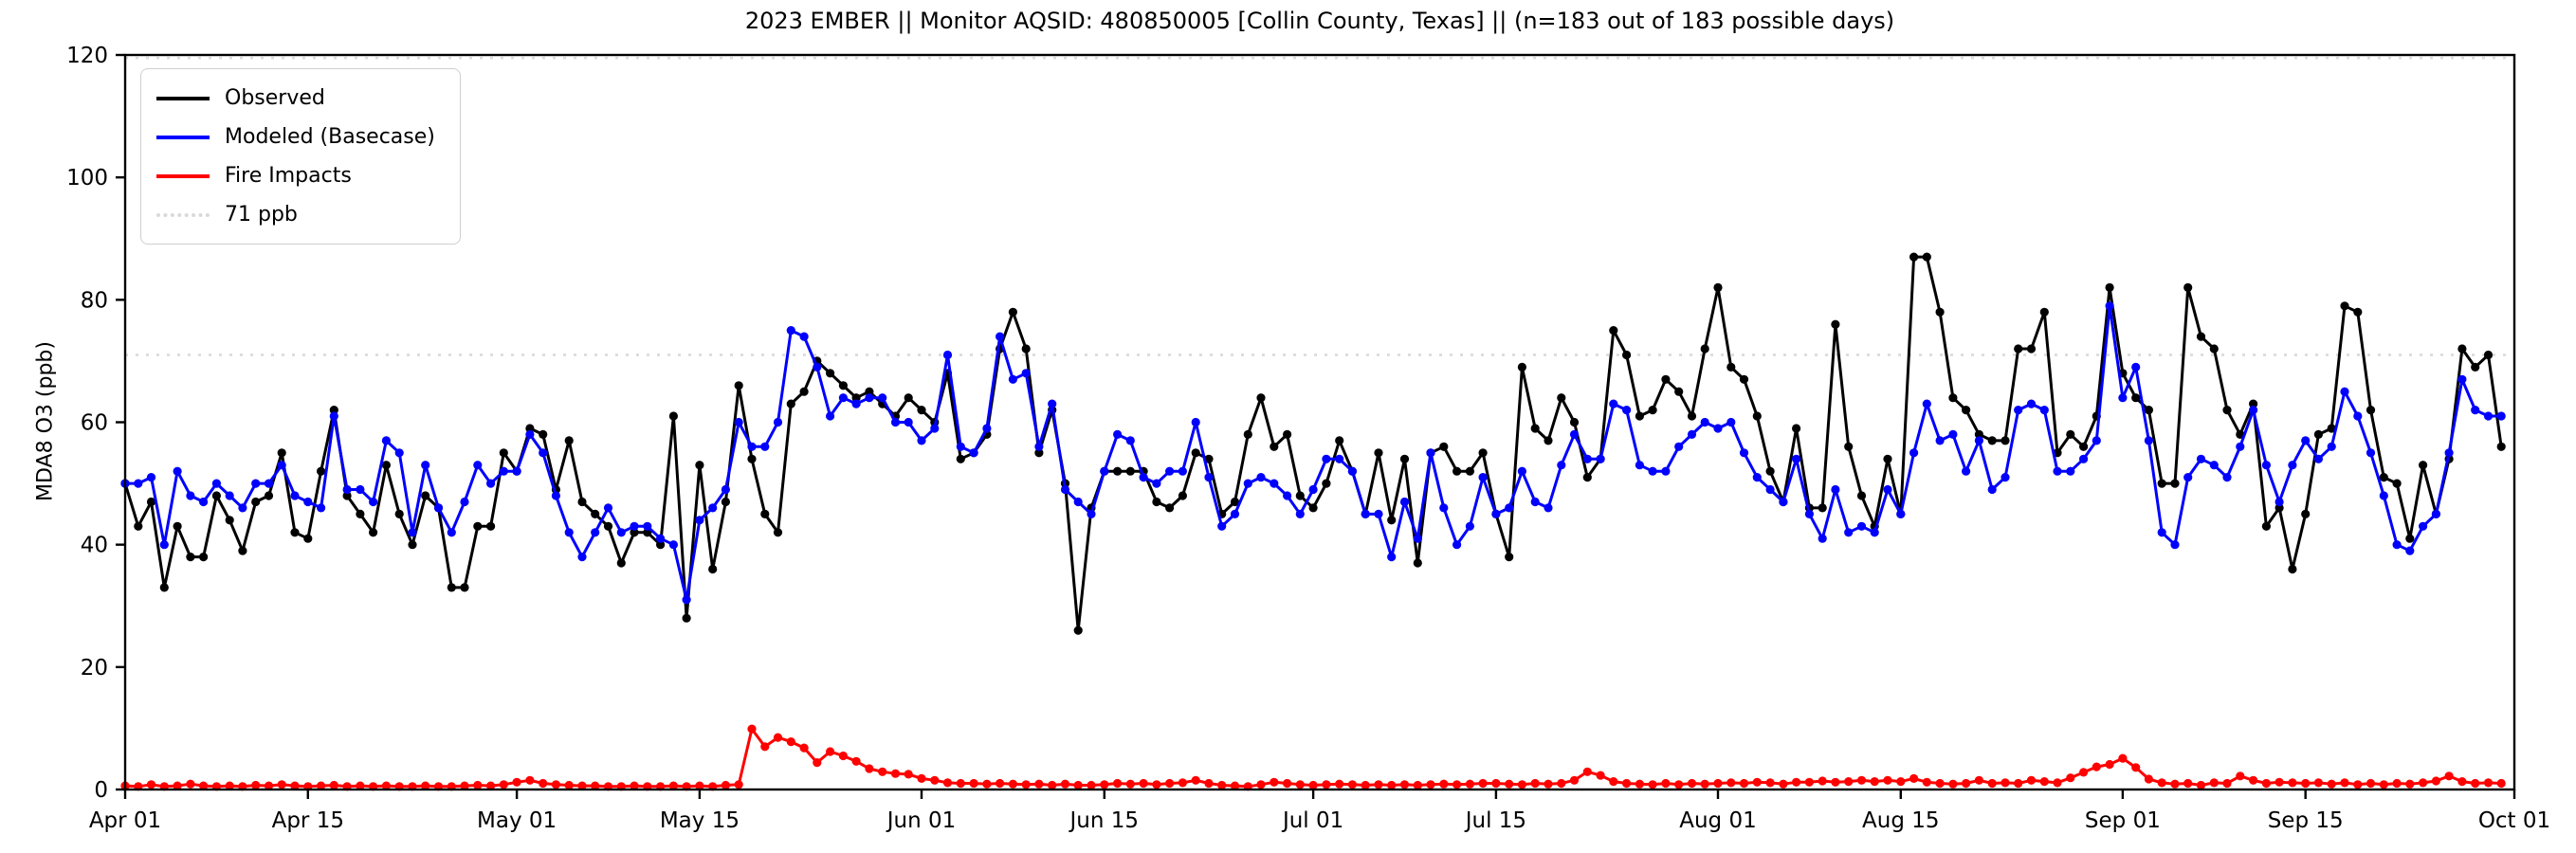  I want to click on x-tick-label: Aug 15, so click(1901, 820).